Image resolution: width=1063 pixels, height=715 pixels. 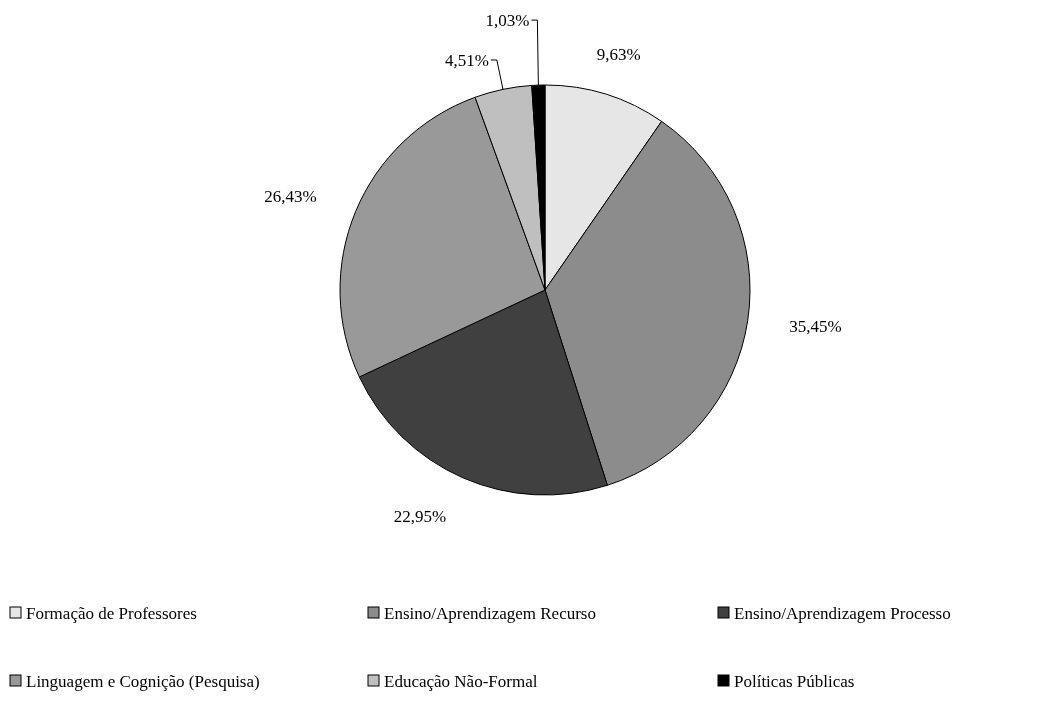 What do you see at coordinates (815, 327) in the screenshot?
I see `data-label: 35,45%` at bounding box center [815, 327].